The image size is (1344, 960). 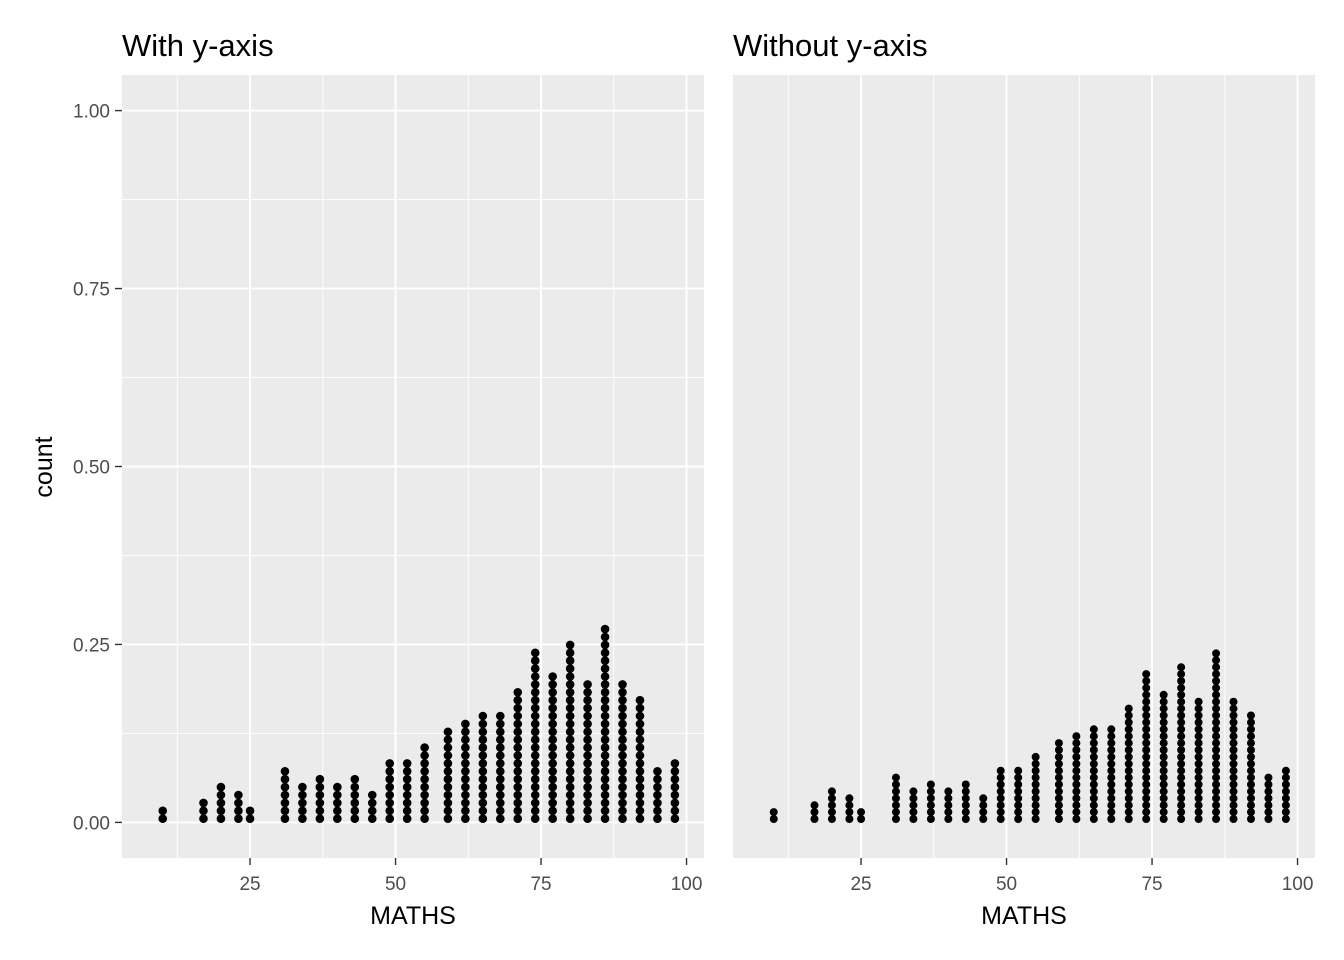 What do you see at coordinates (44, 466) in the screenshot?
I see `y-axis-title-left: count` at bounding box center [44, 466].